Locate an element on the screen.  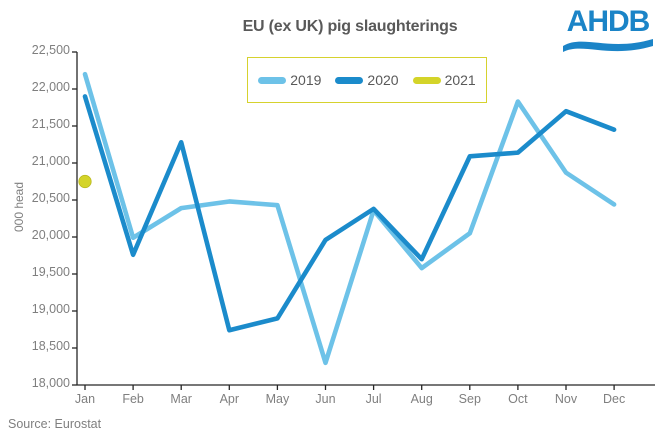
x-axis-tick-label: Mar is located at coordinates (181, 399).